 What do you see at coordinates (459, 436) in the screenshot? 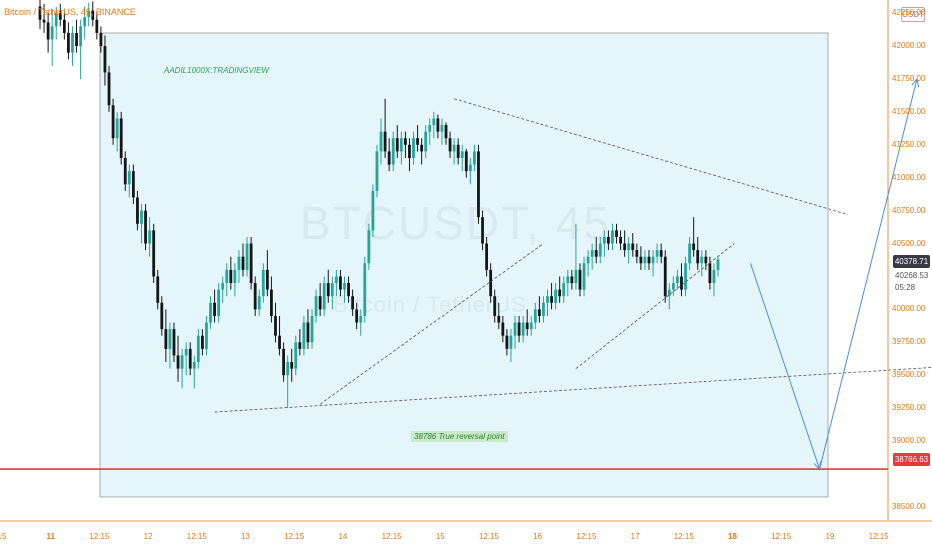
I see `reversal-annotation: 38786 True reversal point` at bounding box center [459, 436].